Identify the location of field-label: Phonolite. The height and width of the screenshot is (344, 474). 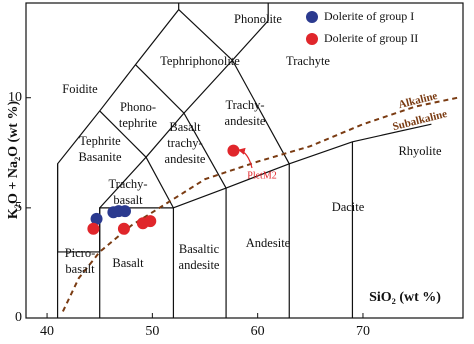
(258, 19).